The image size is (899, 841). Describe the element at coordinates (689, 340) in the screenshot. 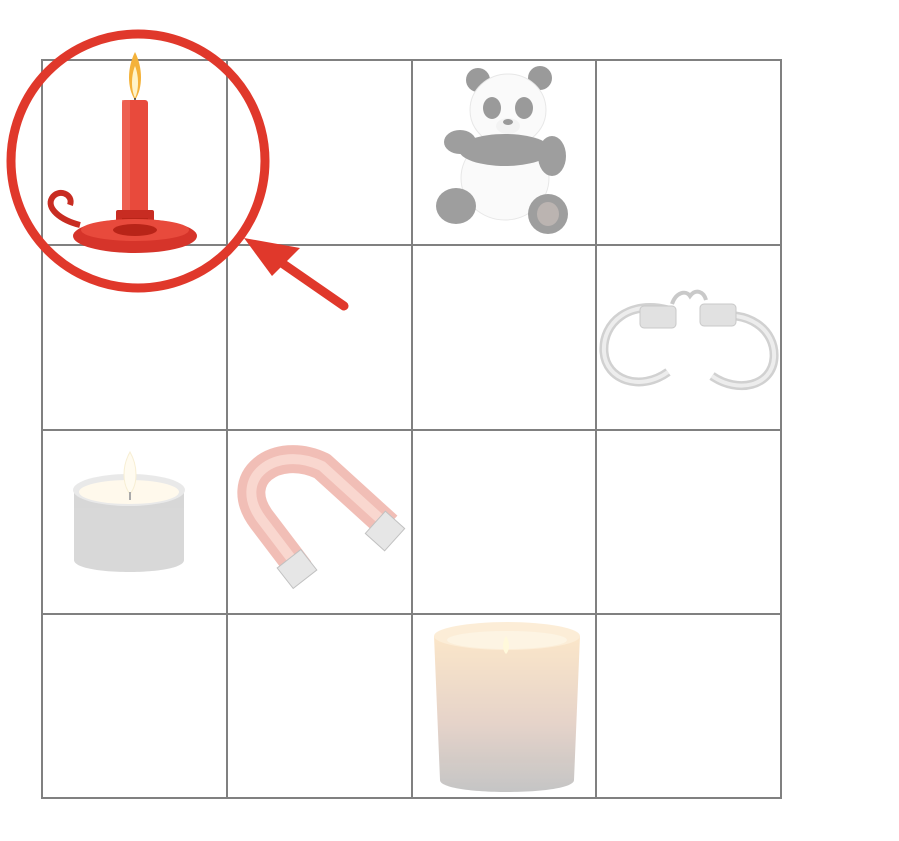

I see `handcuffs-icon` at that location.